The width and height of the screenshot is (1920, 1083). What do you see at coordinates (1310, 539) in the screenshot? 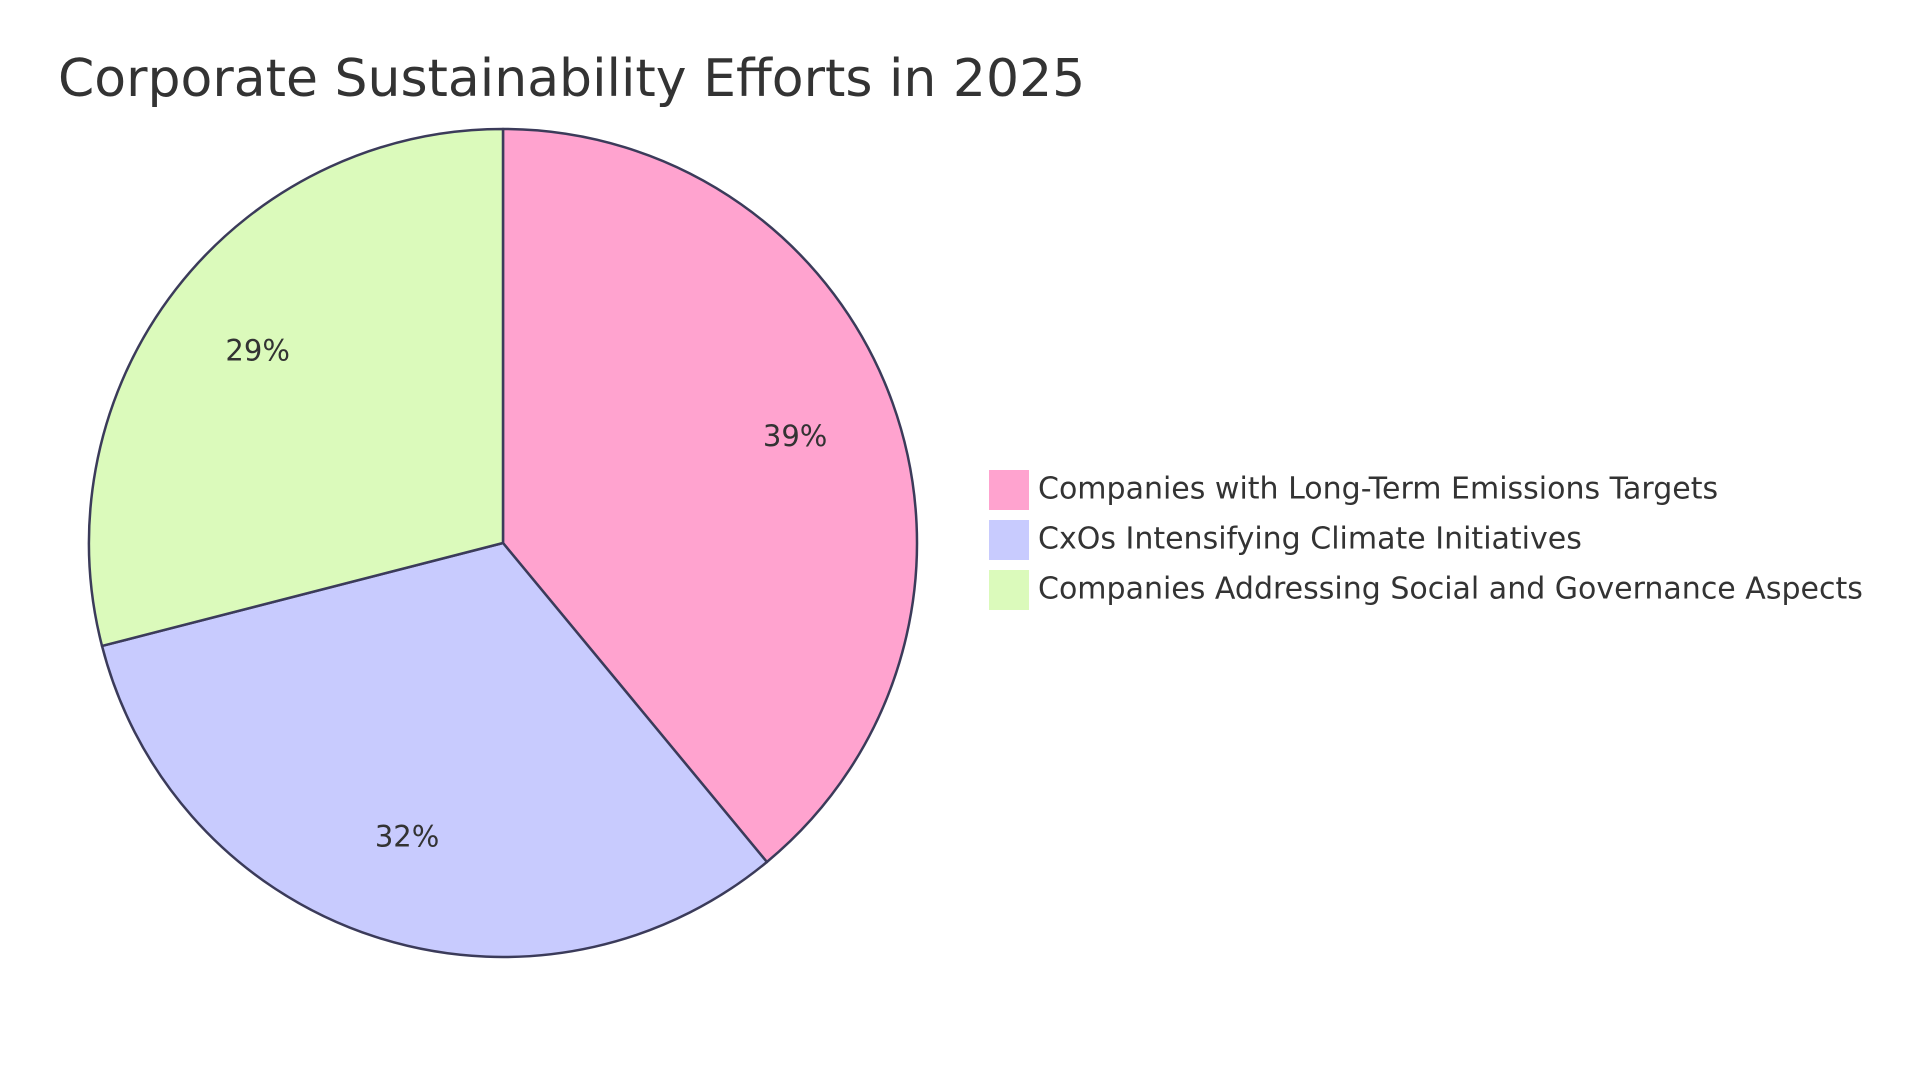
I see `legend-label-1: CxOs Intensifying Climate Initiatives` at bounding box center [1310, 539].